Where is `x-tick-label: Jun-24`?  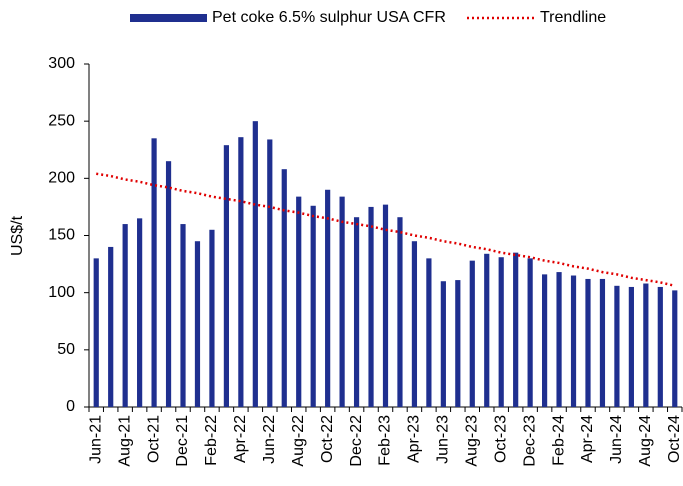 x-tick-label: Jun-24 is located at coordinates (616, 439).